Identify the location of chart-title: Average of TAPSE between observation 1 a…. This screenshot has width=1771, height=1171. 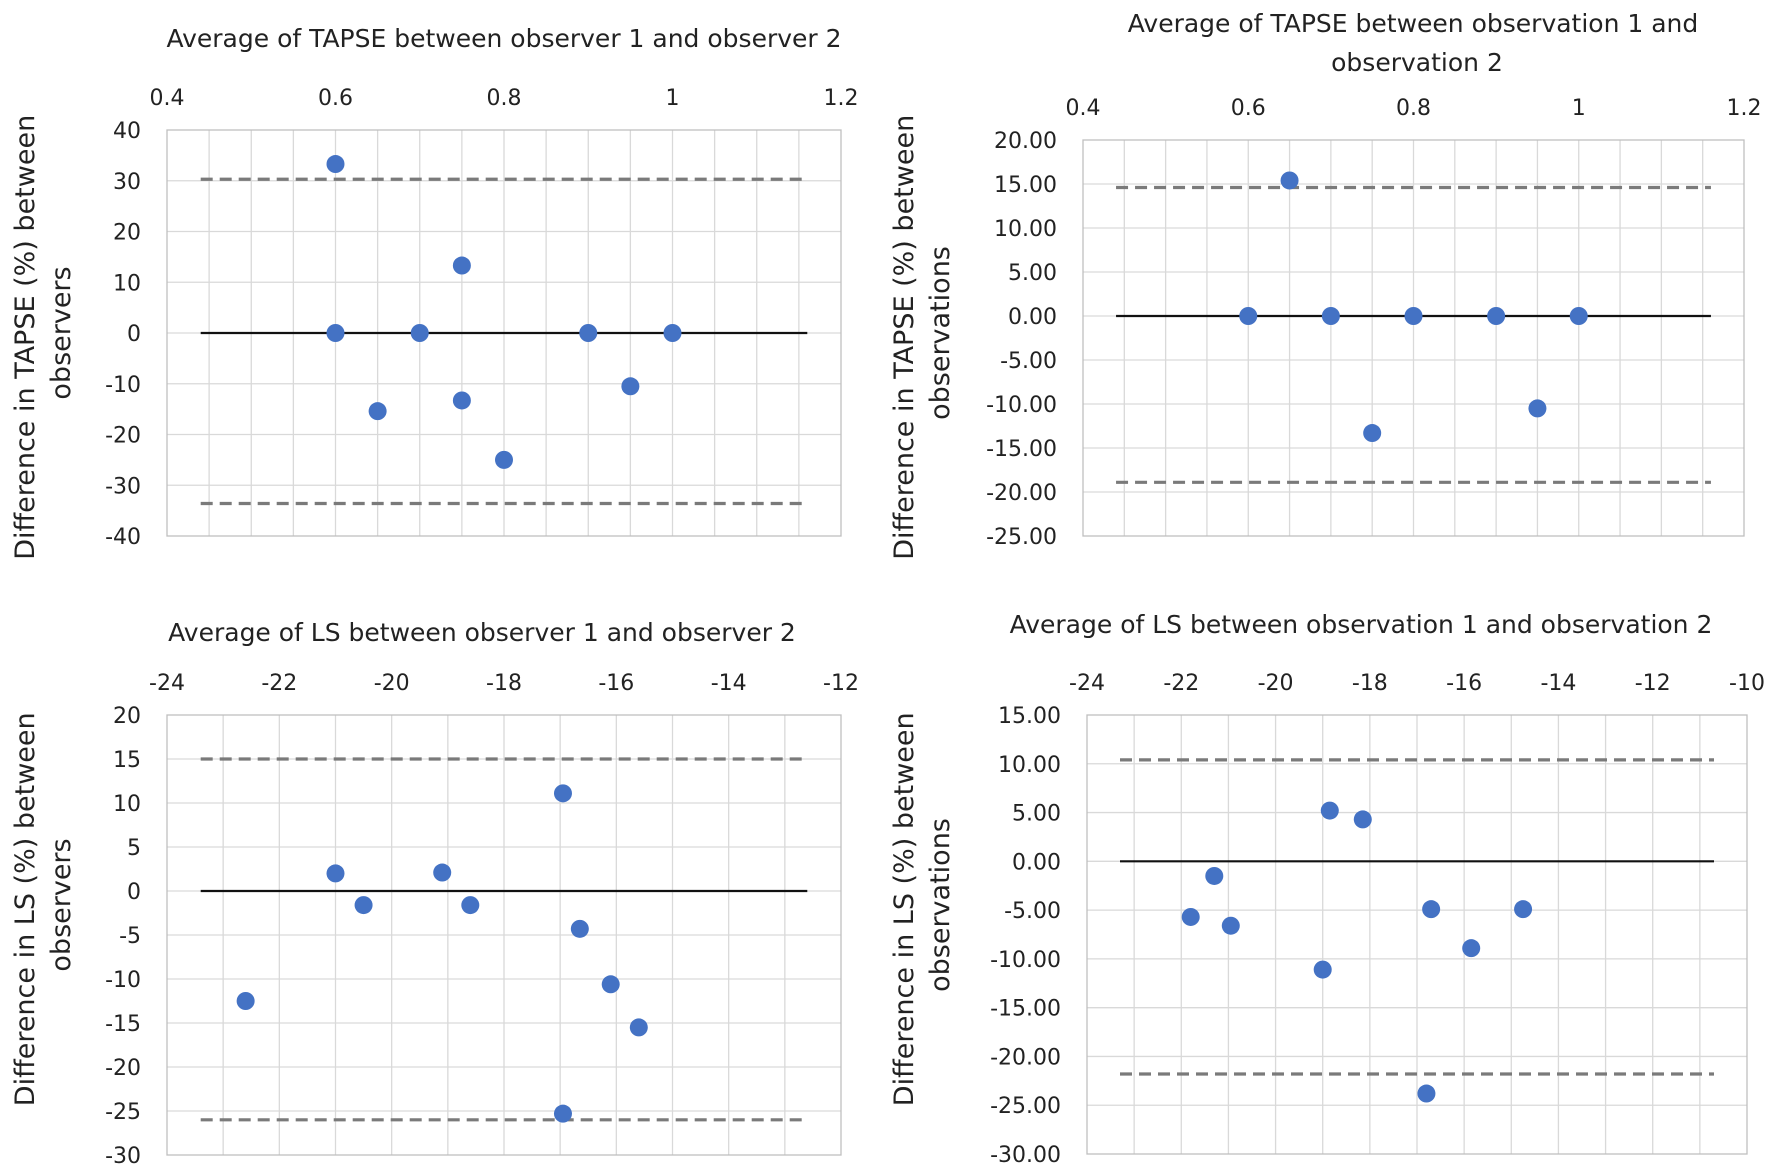
(1417, 43).